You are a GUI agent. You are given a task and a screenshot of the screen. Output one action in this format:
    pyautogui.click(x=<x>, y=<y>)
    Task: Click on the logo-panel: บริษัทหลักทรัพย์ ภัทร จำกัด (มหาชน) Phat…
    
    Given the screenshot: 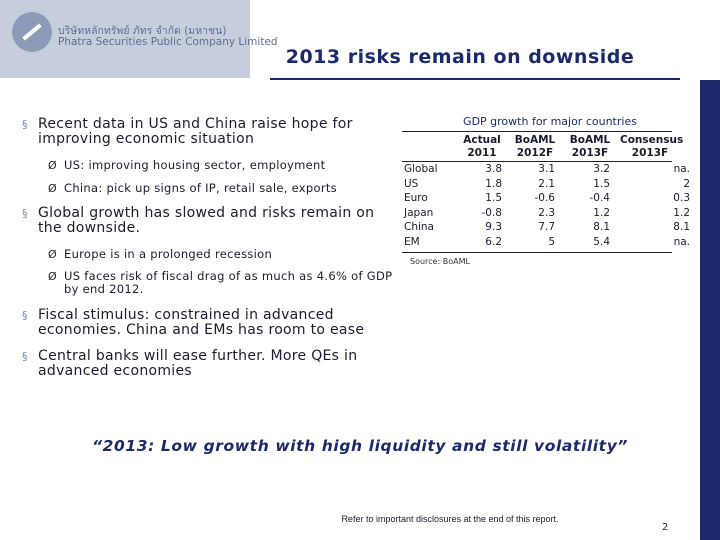 What is the action you would take?
    pyautogui.click(x=139, y=39)
    